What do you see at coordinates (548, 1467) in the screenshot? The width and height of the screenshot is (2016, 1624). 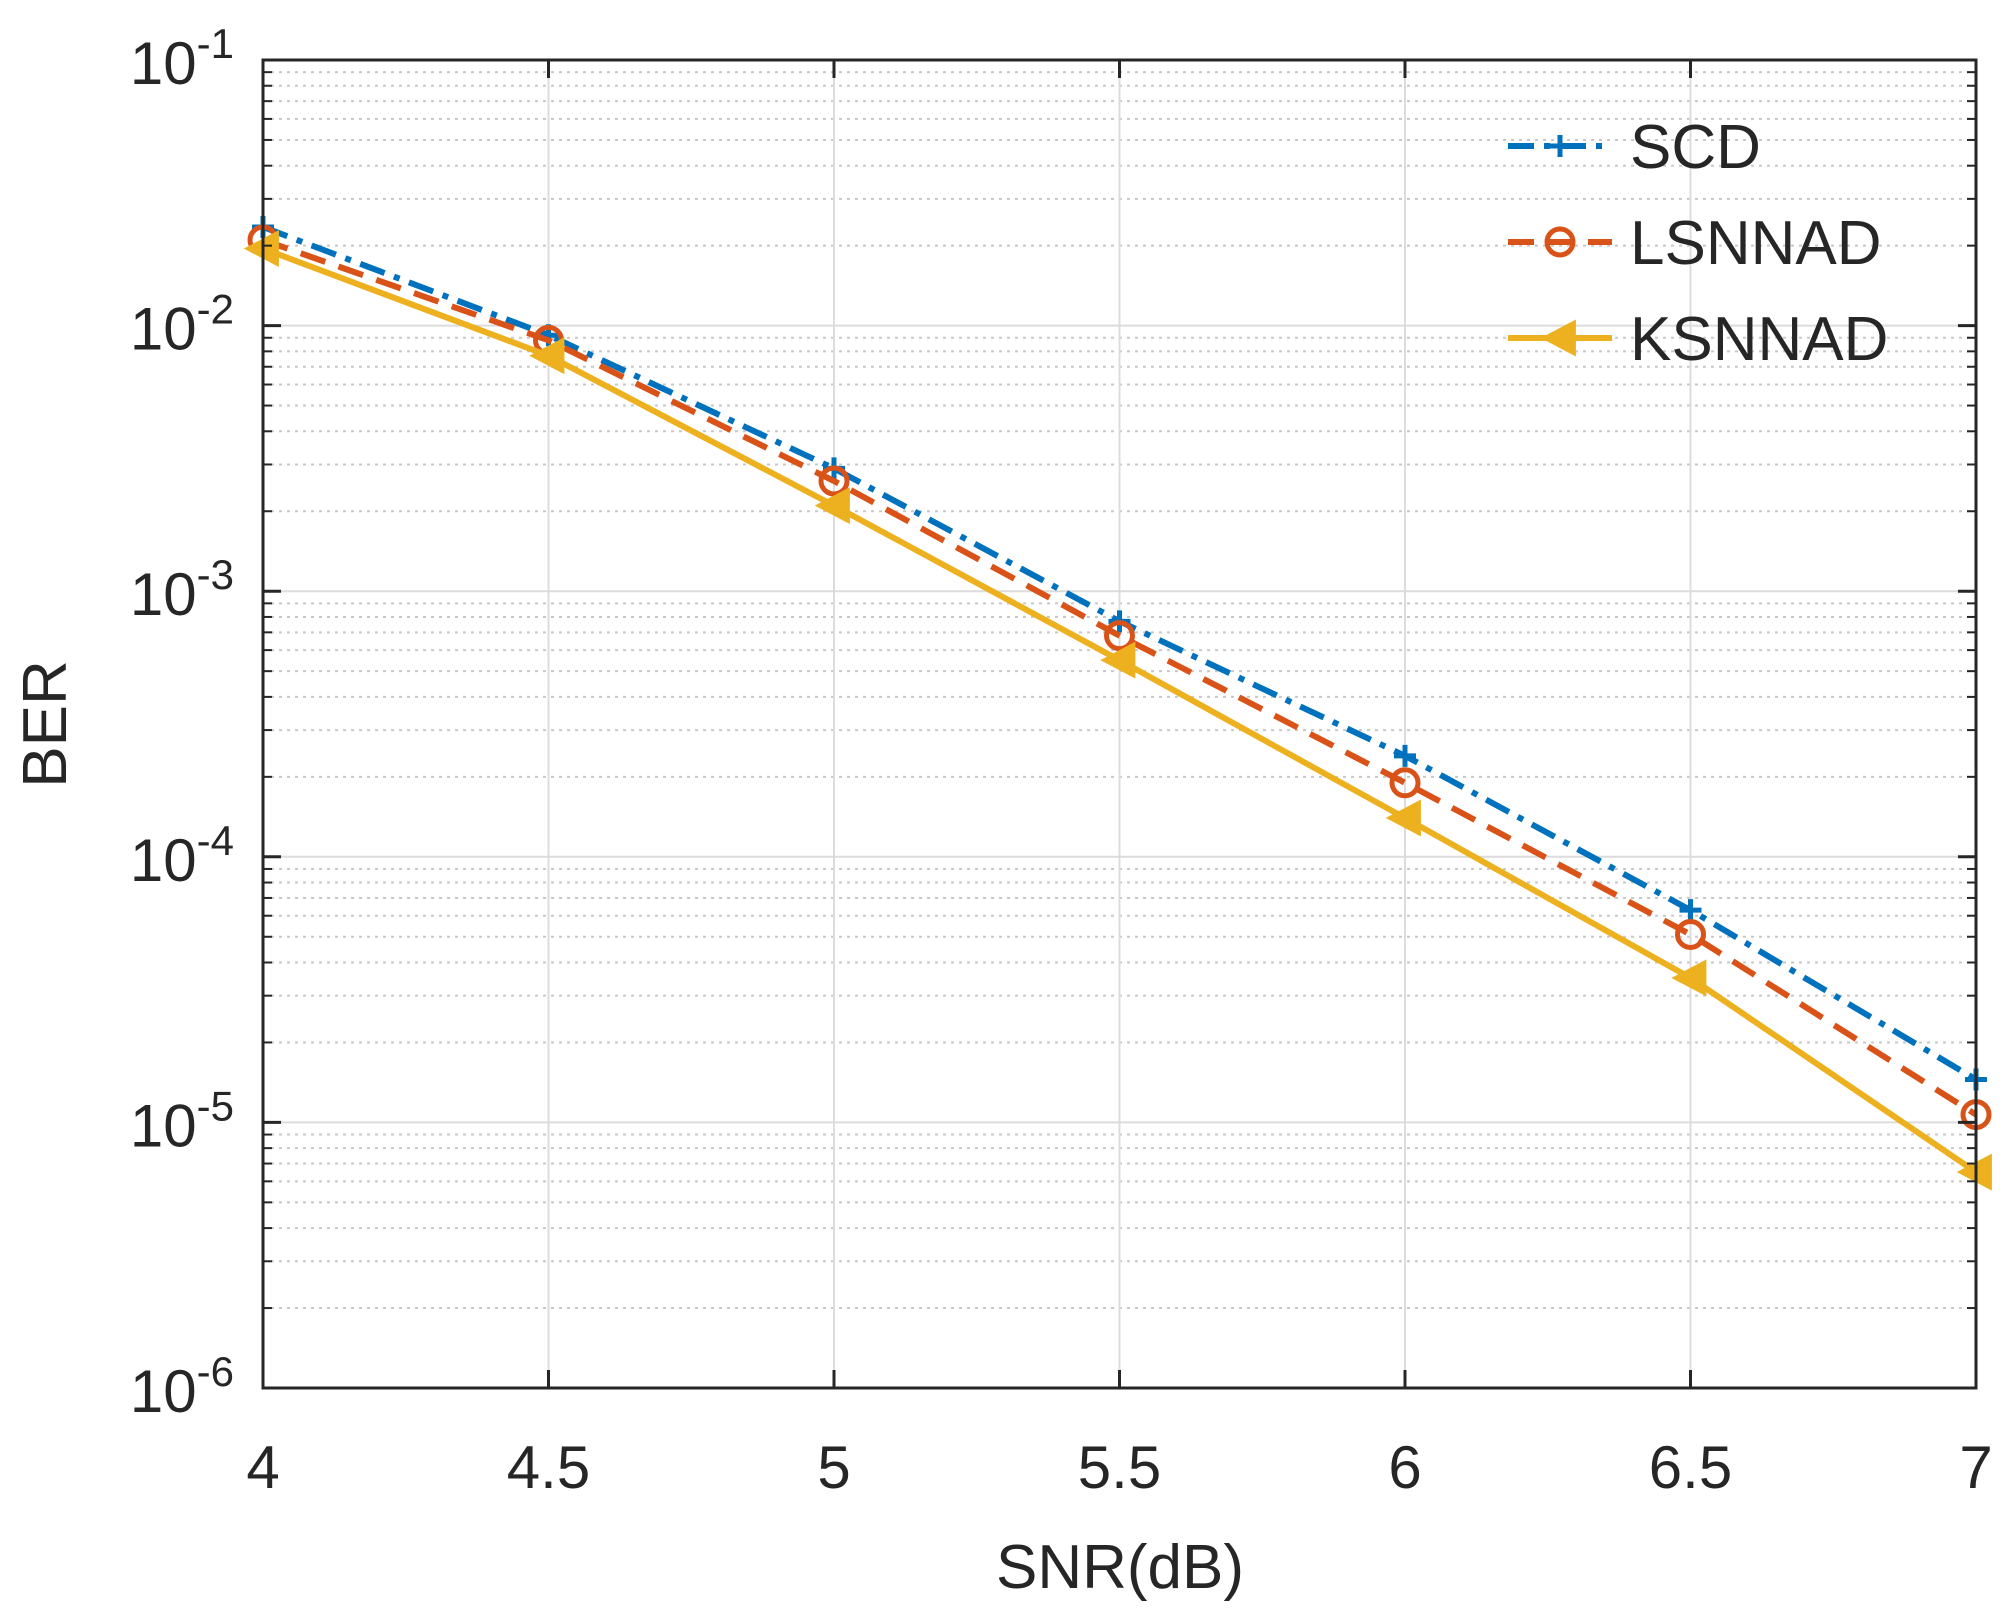 I see `x-tick-label: 4.5` at bounding box center [548, 1467].